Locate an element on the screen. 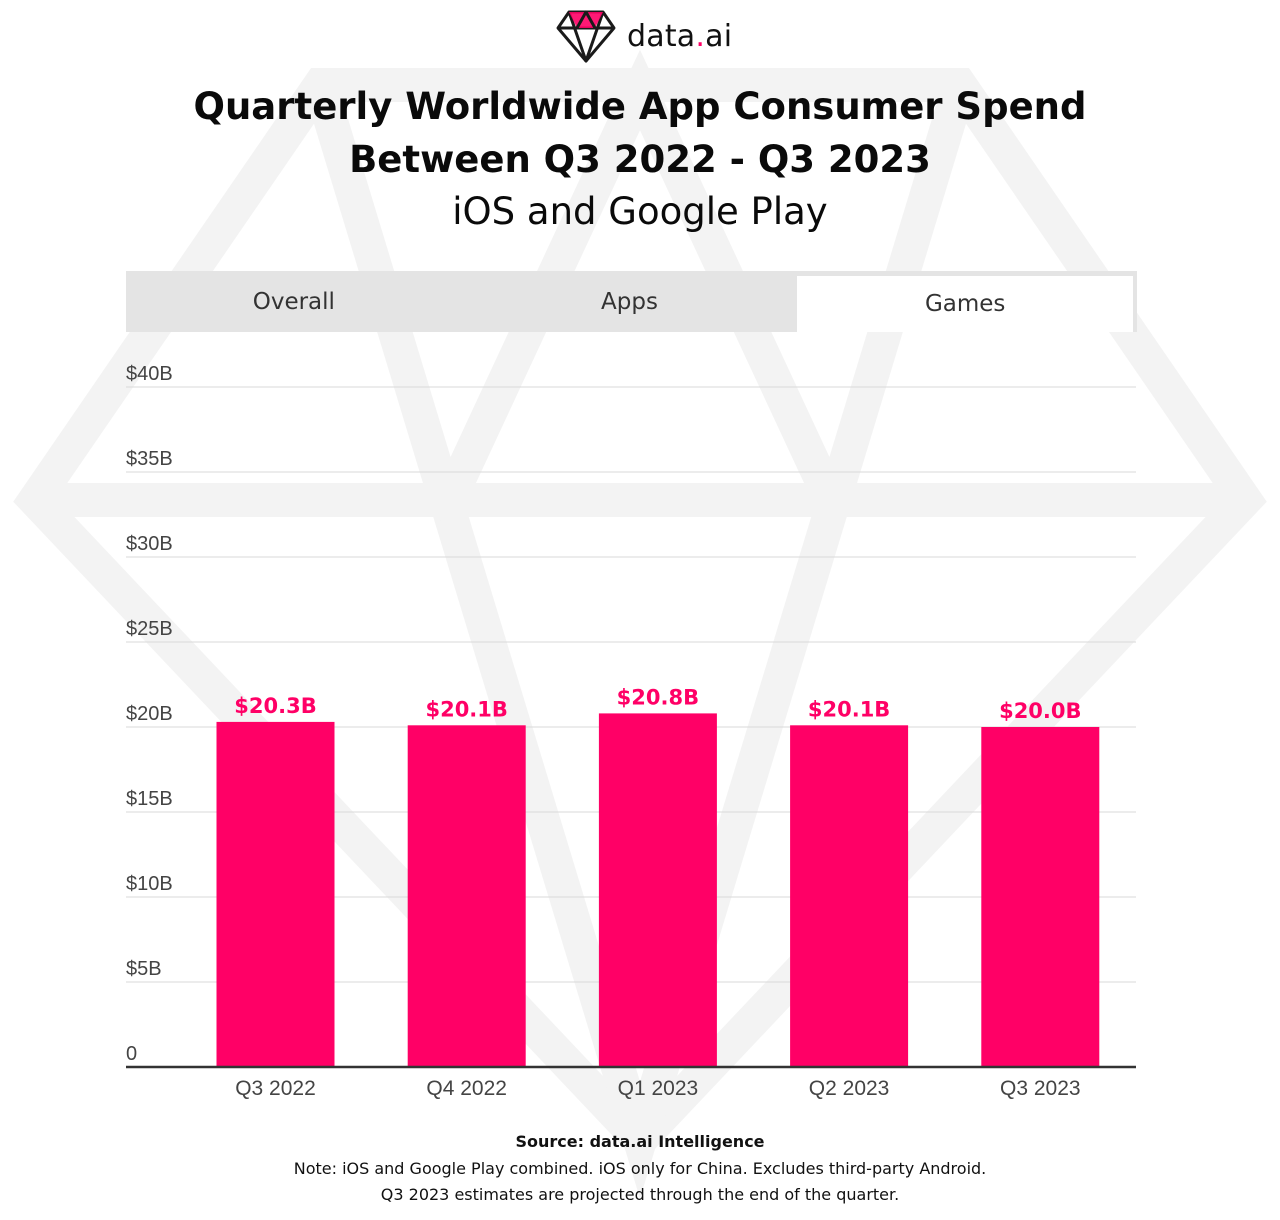 The image size is (1280, 1220). y-tick-label: $40B is located at coordinates (149, 374).